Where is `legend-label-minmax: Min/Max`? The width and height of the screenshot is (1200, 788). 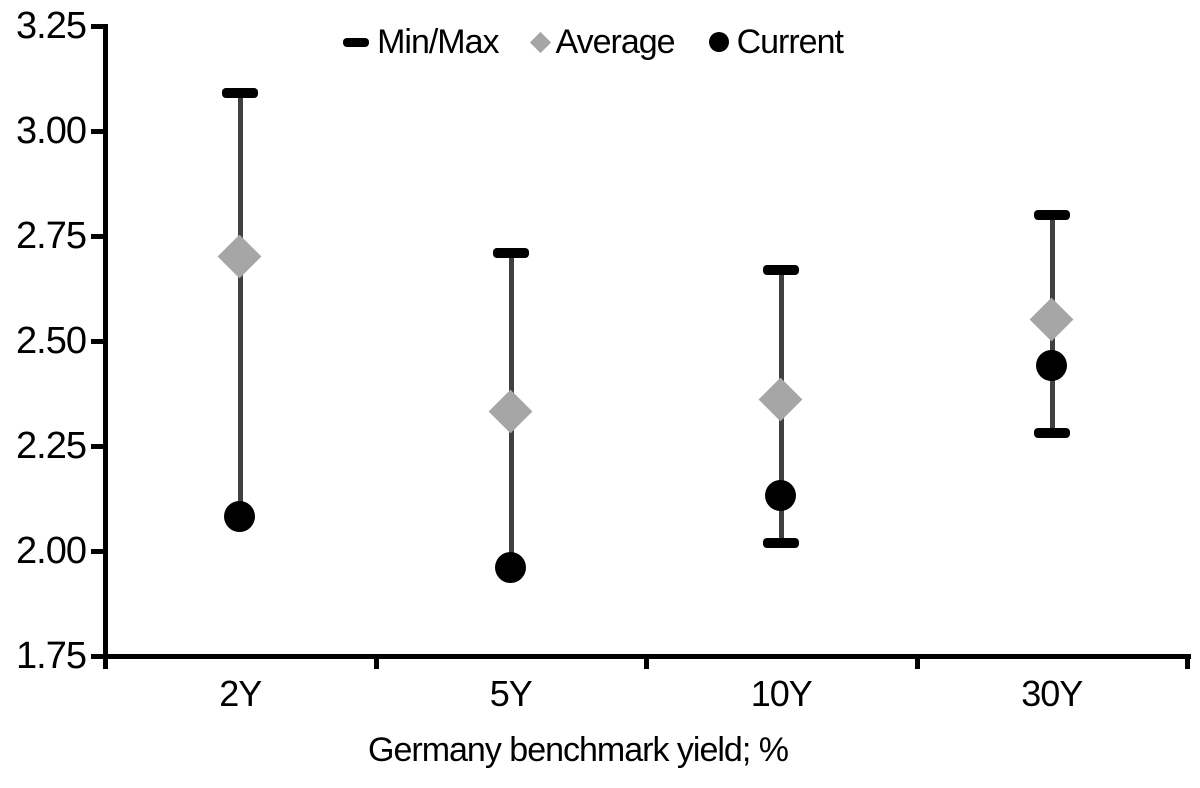
legend-label-minmax: Min/Max is located at coordinates (438, 42).